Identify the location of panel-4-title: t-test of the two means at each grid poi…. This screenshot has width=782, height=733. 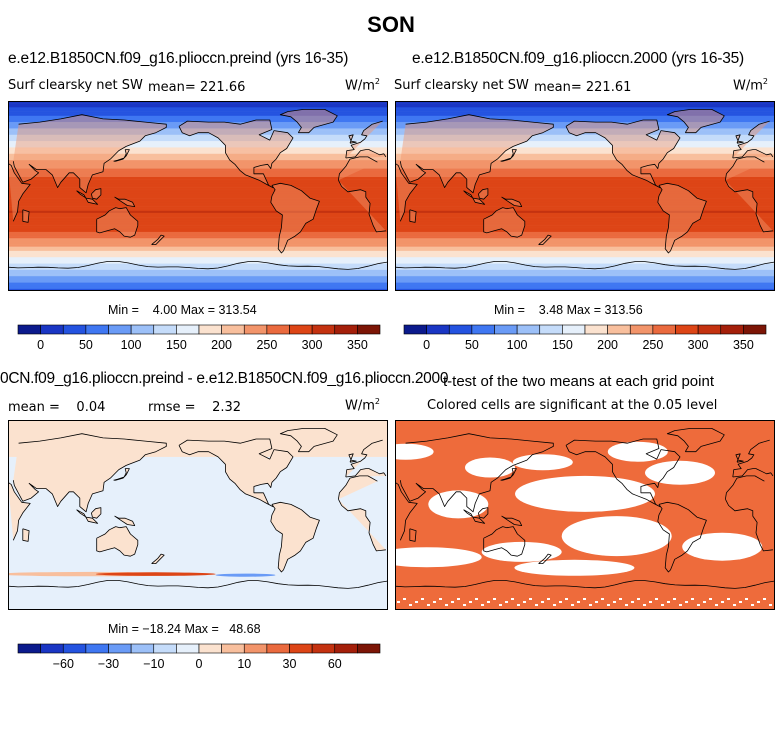
(578, 381).